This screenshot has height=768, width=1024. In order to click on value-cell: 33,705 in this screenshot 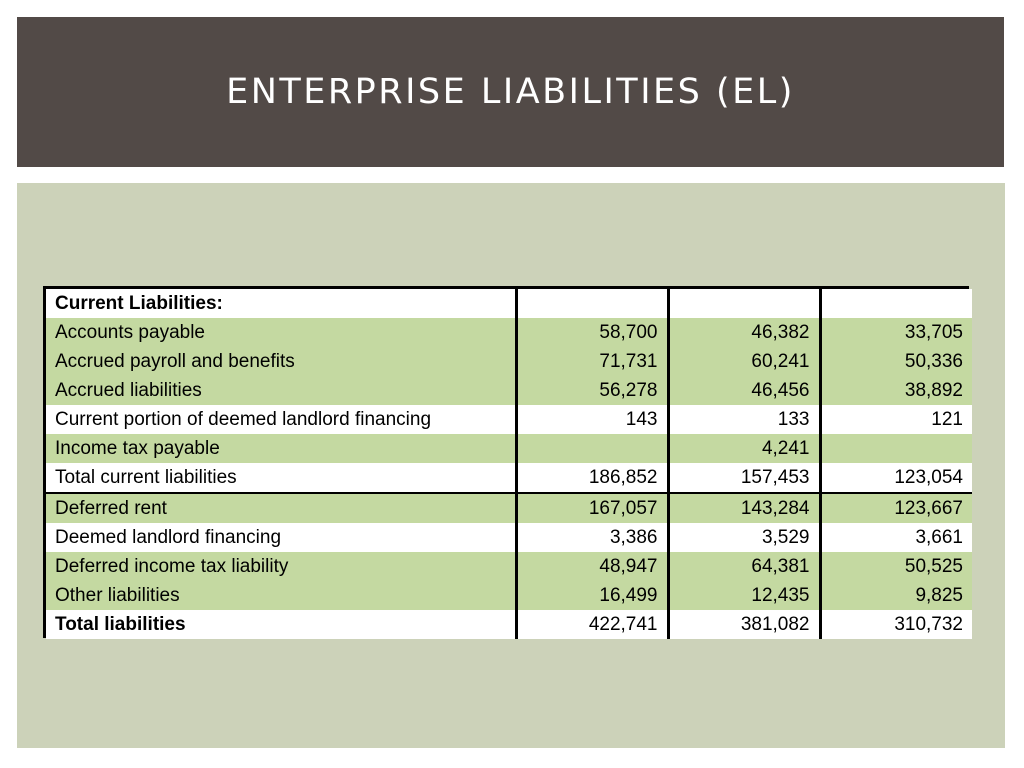, I will do `click(895, 332)`.